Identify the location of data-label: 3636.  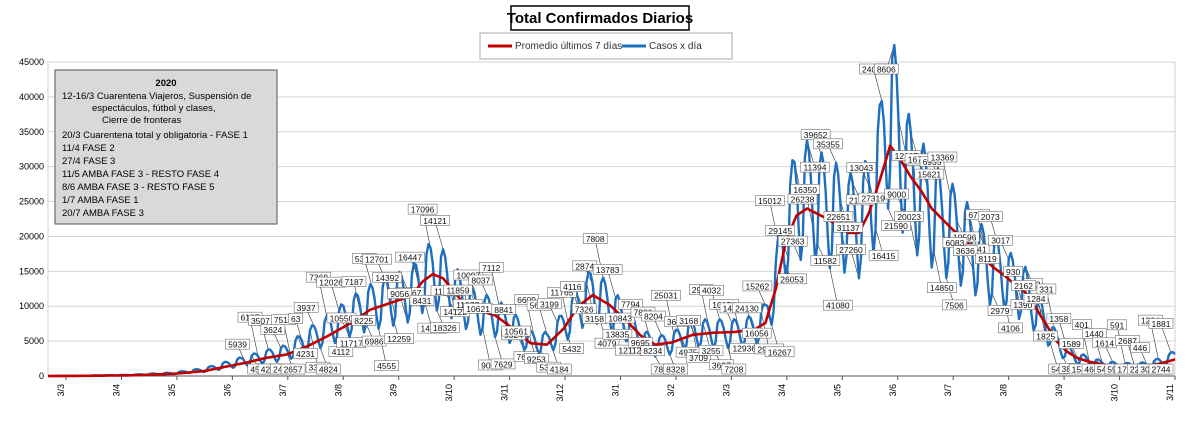
(965, 251).